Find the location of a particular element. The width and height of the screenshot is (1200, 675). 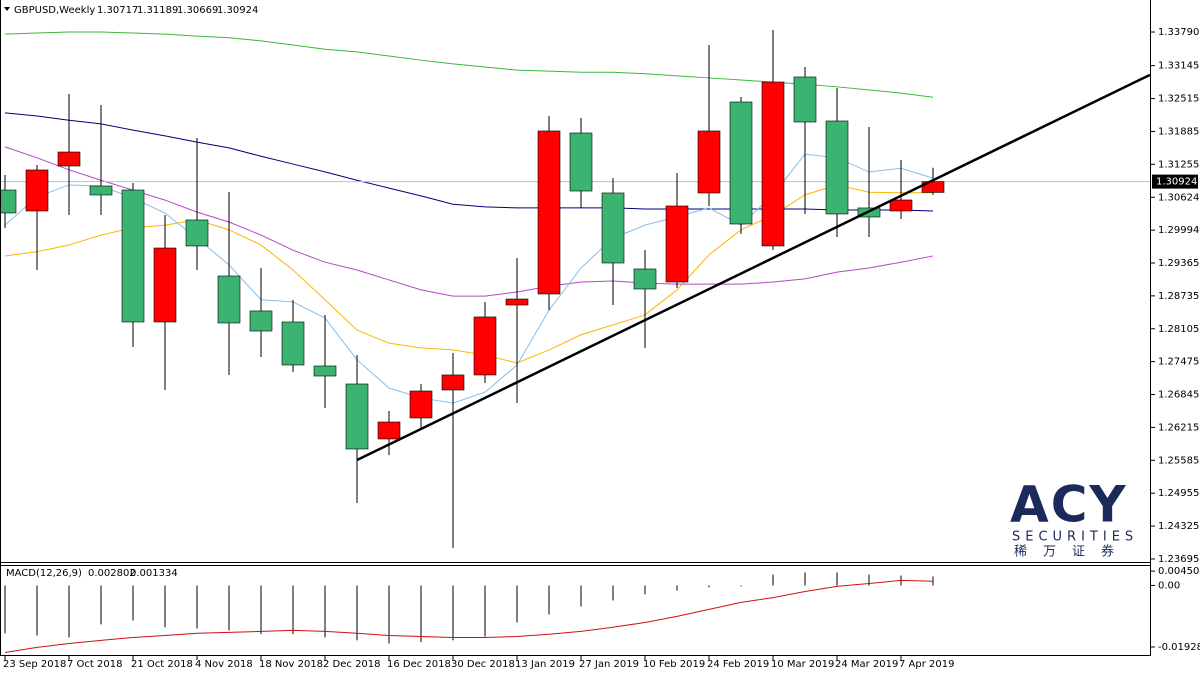

x-tick-label: 24 Feb 2019 is located at coordinates (738, 664).